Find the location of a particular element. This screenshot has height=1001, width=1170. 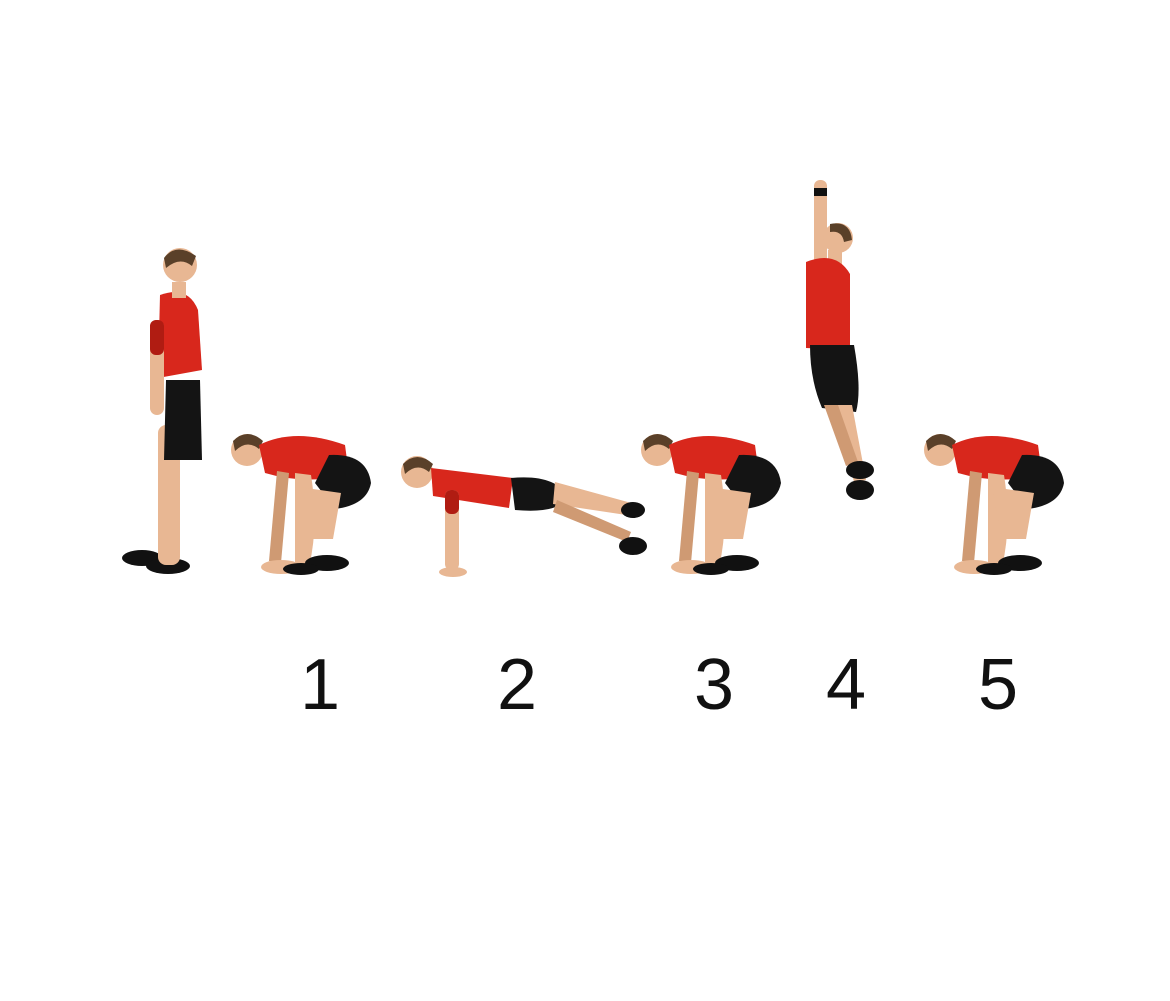

person-jump-icon is located at coordinates (840, 340).